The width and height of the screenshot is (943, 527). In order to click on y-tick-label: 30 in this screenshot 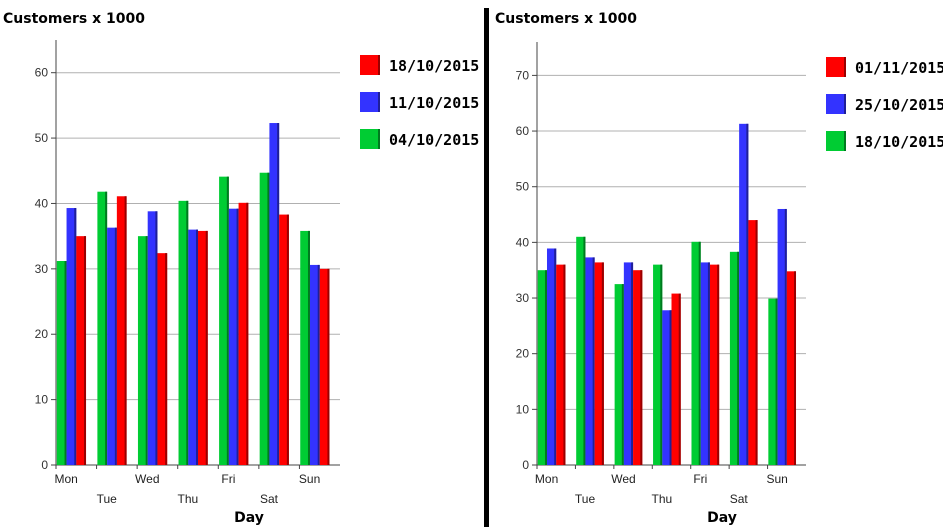, I will do `click(42, 269)`.